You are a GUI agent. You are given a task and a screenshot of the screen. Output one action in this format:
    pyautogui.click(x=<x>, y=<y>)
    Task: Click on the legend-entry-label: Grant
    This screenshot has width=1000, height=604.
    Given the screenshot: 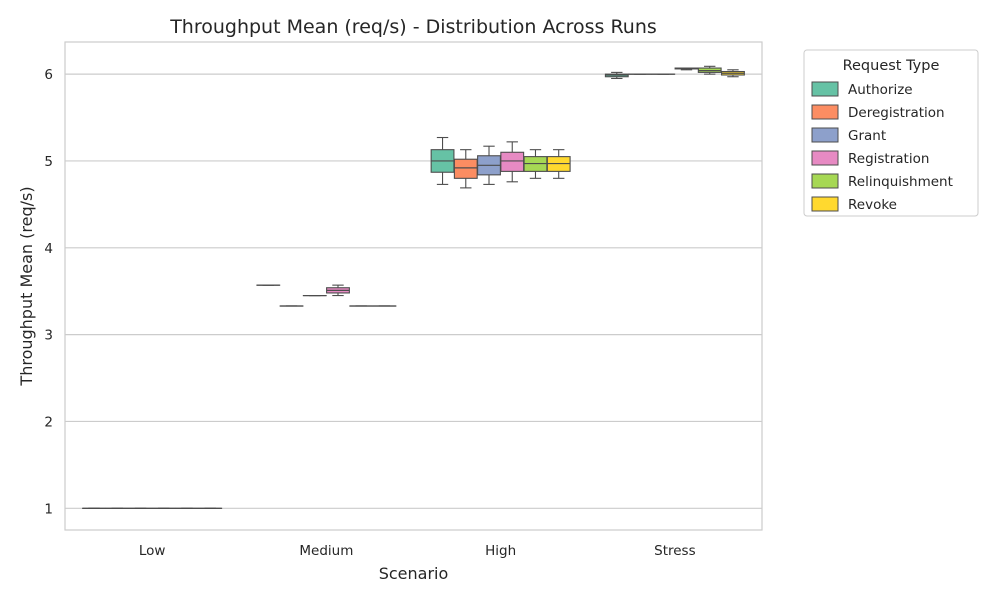 What is the action you would take?
    pyautogui.click(x=867, y=136)
    